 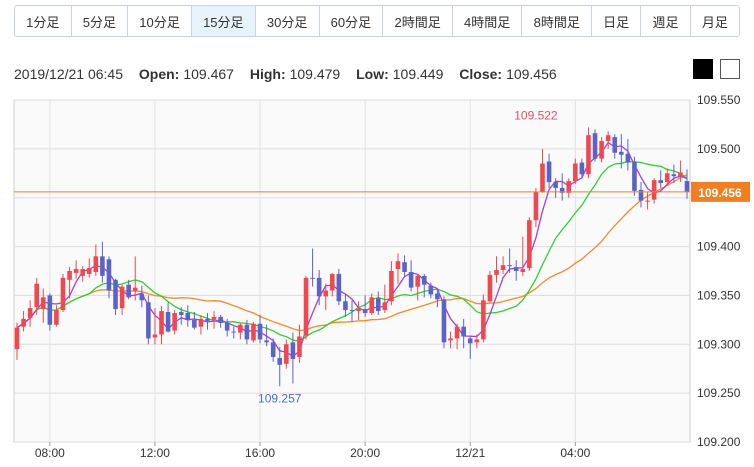 I want to click on tab-timeframe: 10分足, so click(x=160, y=21).